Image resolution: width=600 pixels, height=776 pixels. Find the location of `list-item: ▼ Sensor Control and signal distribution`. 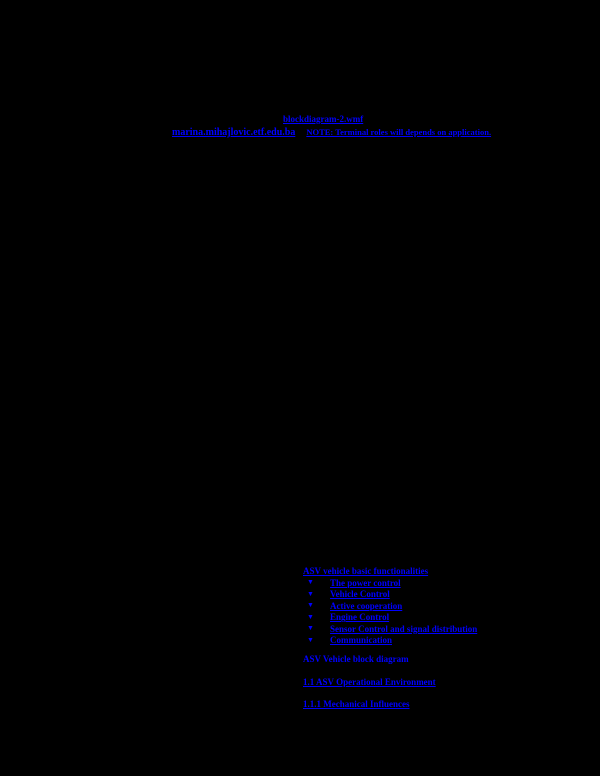

list-item: ▼ Sensor Control and signal distribution is located at coordinates (390, 629).